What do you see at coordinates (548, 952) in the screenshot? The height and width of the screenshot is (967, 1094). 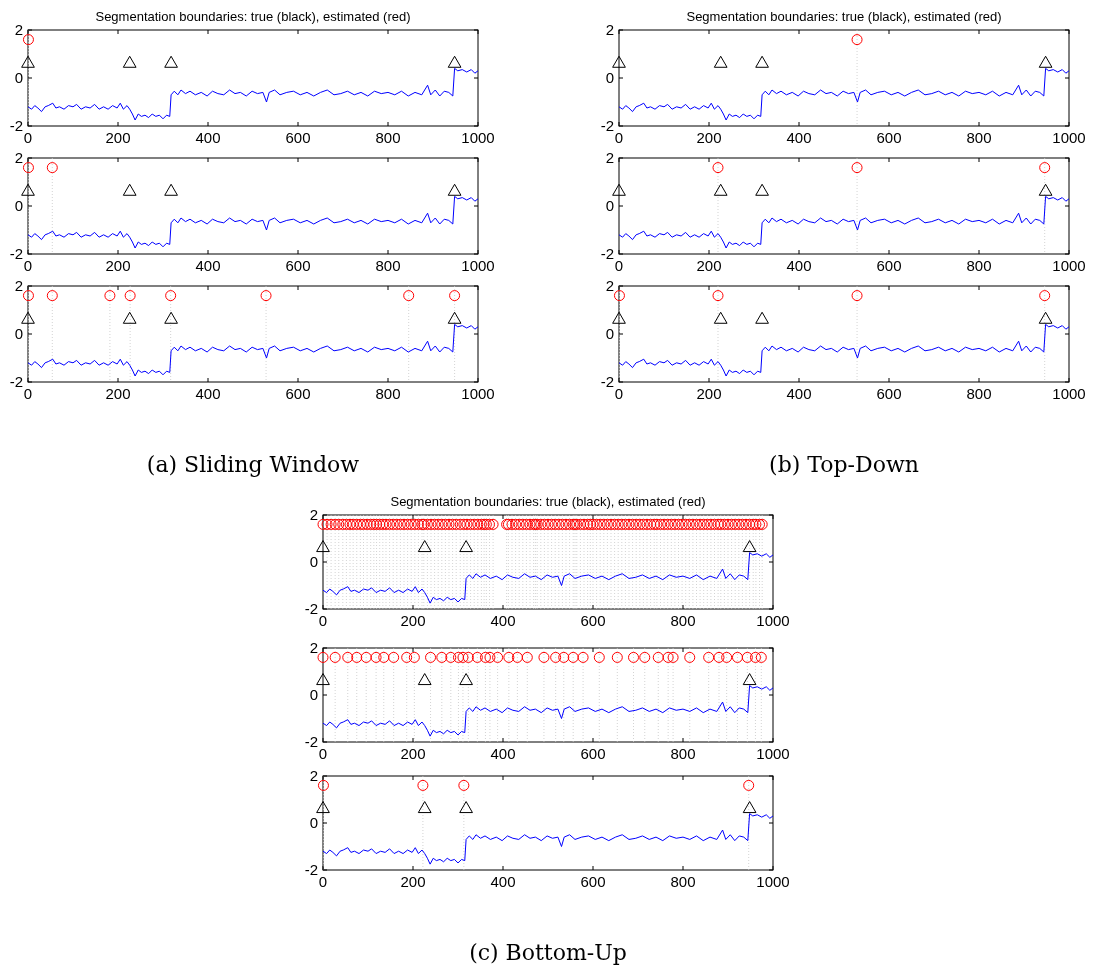 I see `text: (c) Bottom-Up` at bounding box center [548, 952].